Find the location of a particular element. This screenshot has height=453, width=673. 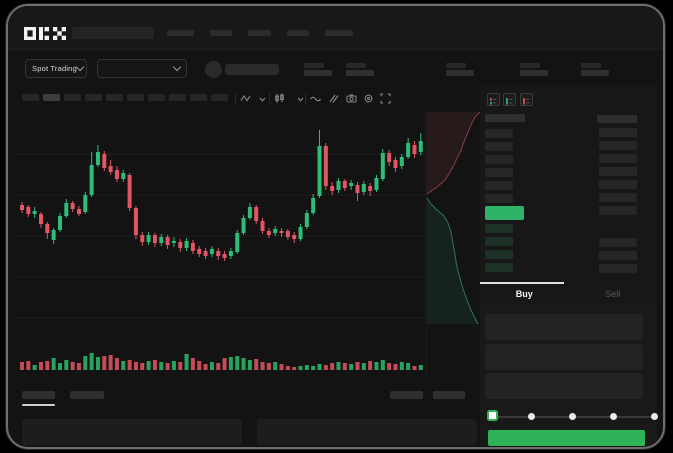

amount-slider-handle is located at coordinates (492, 415).